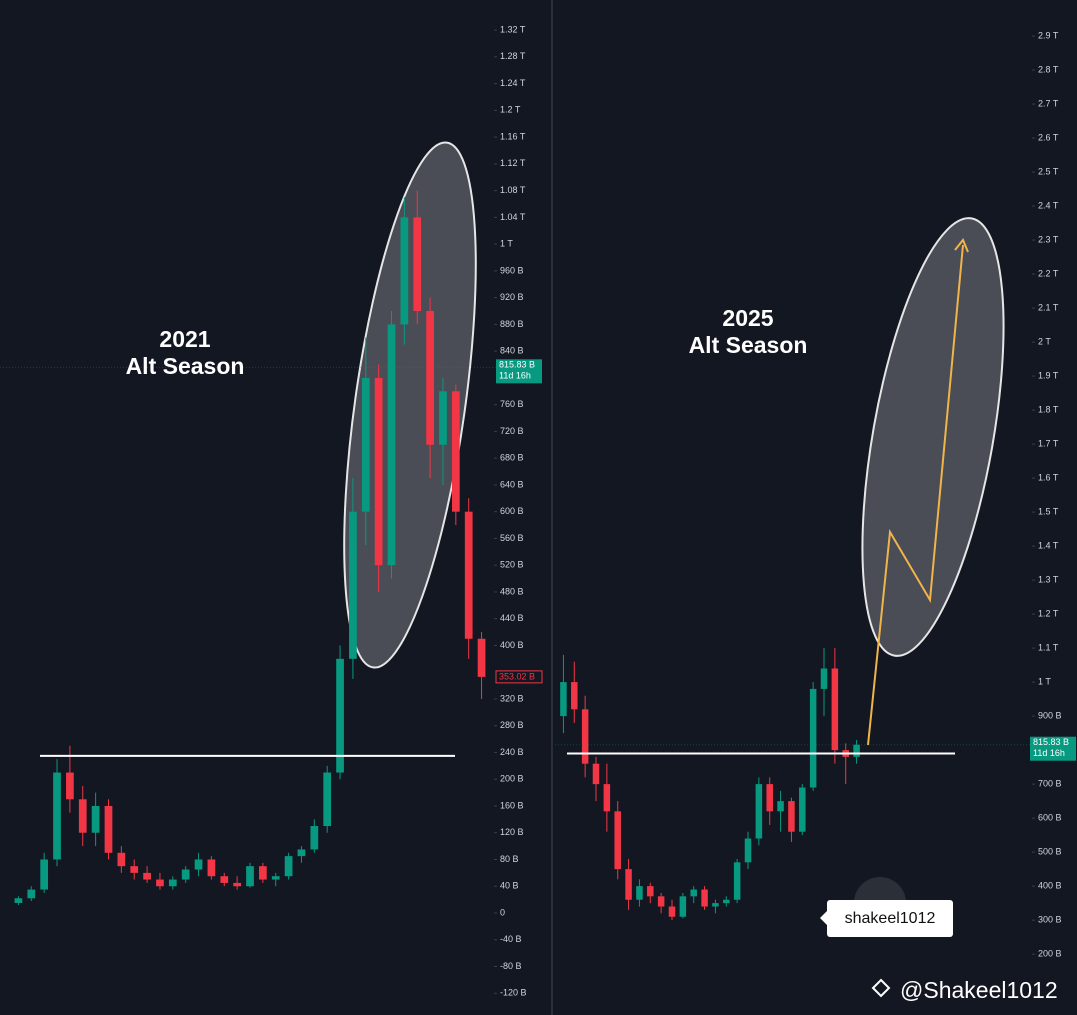  I want to click on y-tick-label: 300 B, so click(1050, 920).